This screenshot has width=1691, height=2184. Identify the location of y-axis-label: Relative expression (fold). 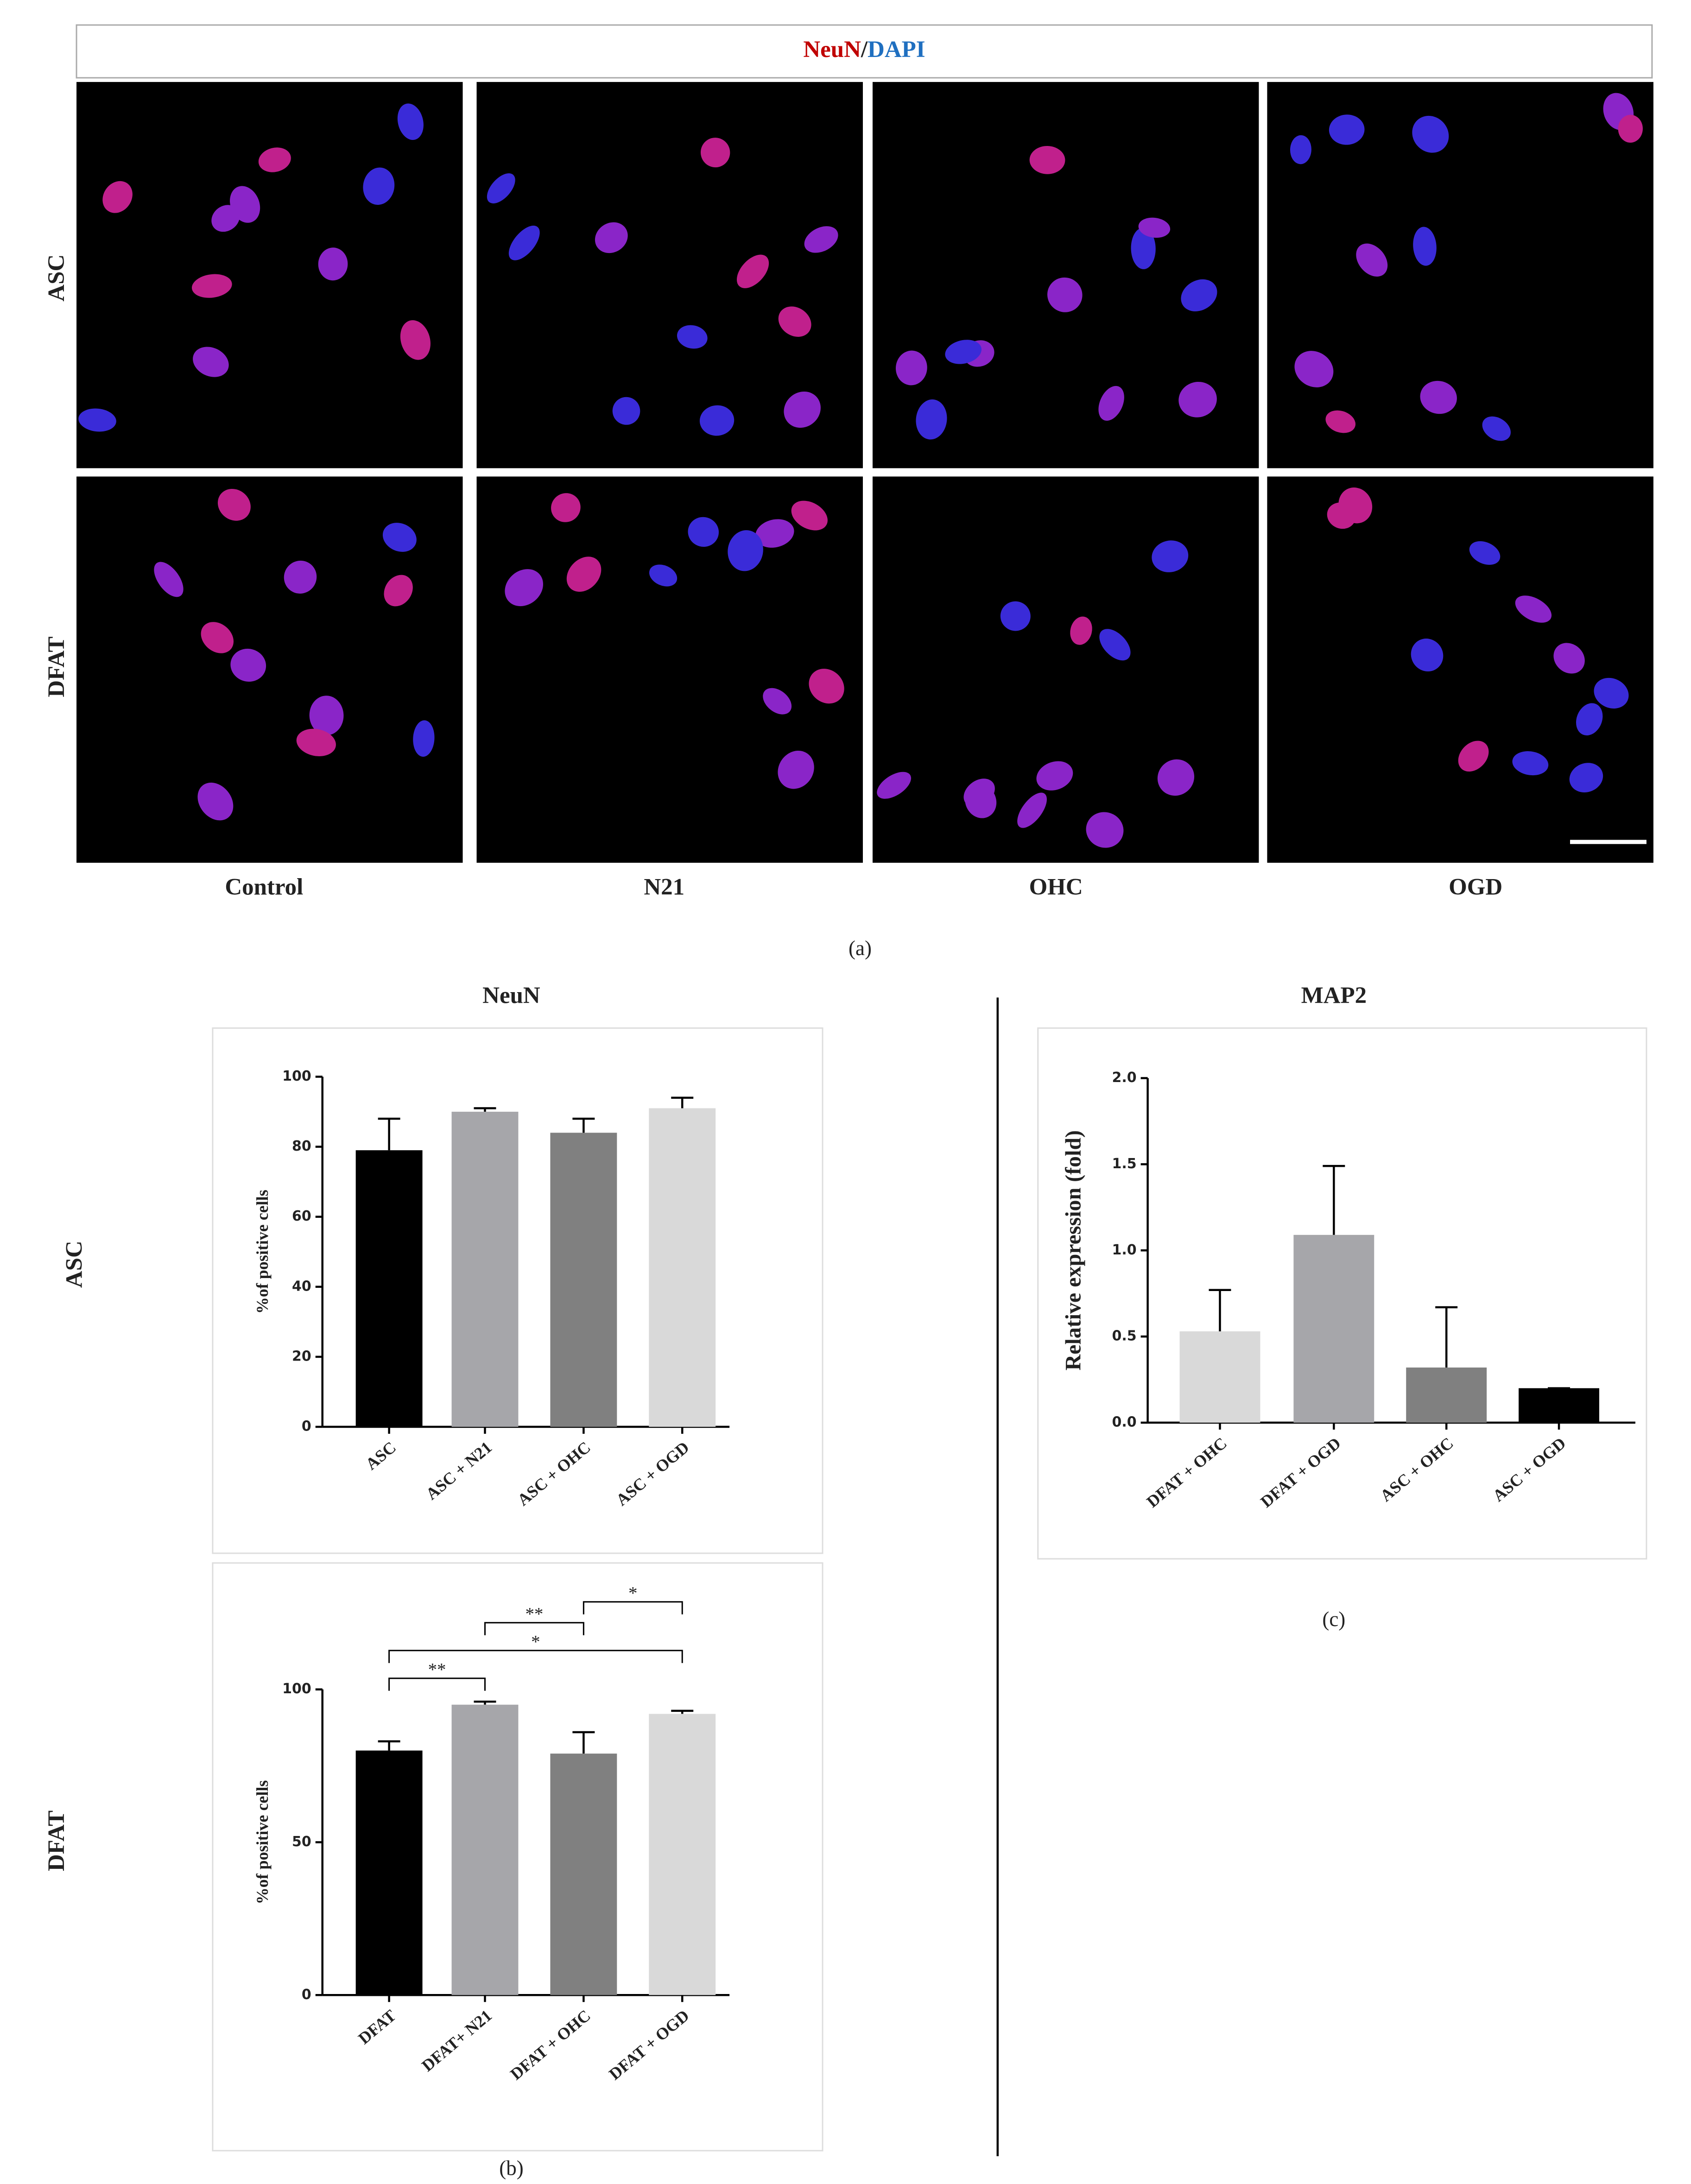
(1073, 1250).